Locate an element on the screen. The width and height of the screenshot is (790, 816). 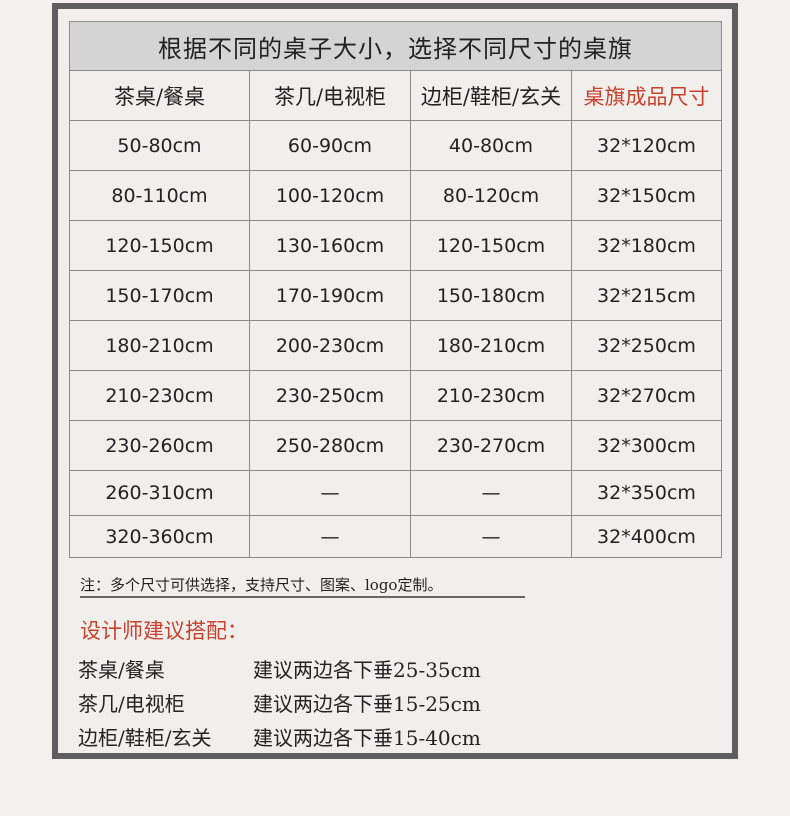
table-cell: 200-230cm is located at coordinates (330, 345).